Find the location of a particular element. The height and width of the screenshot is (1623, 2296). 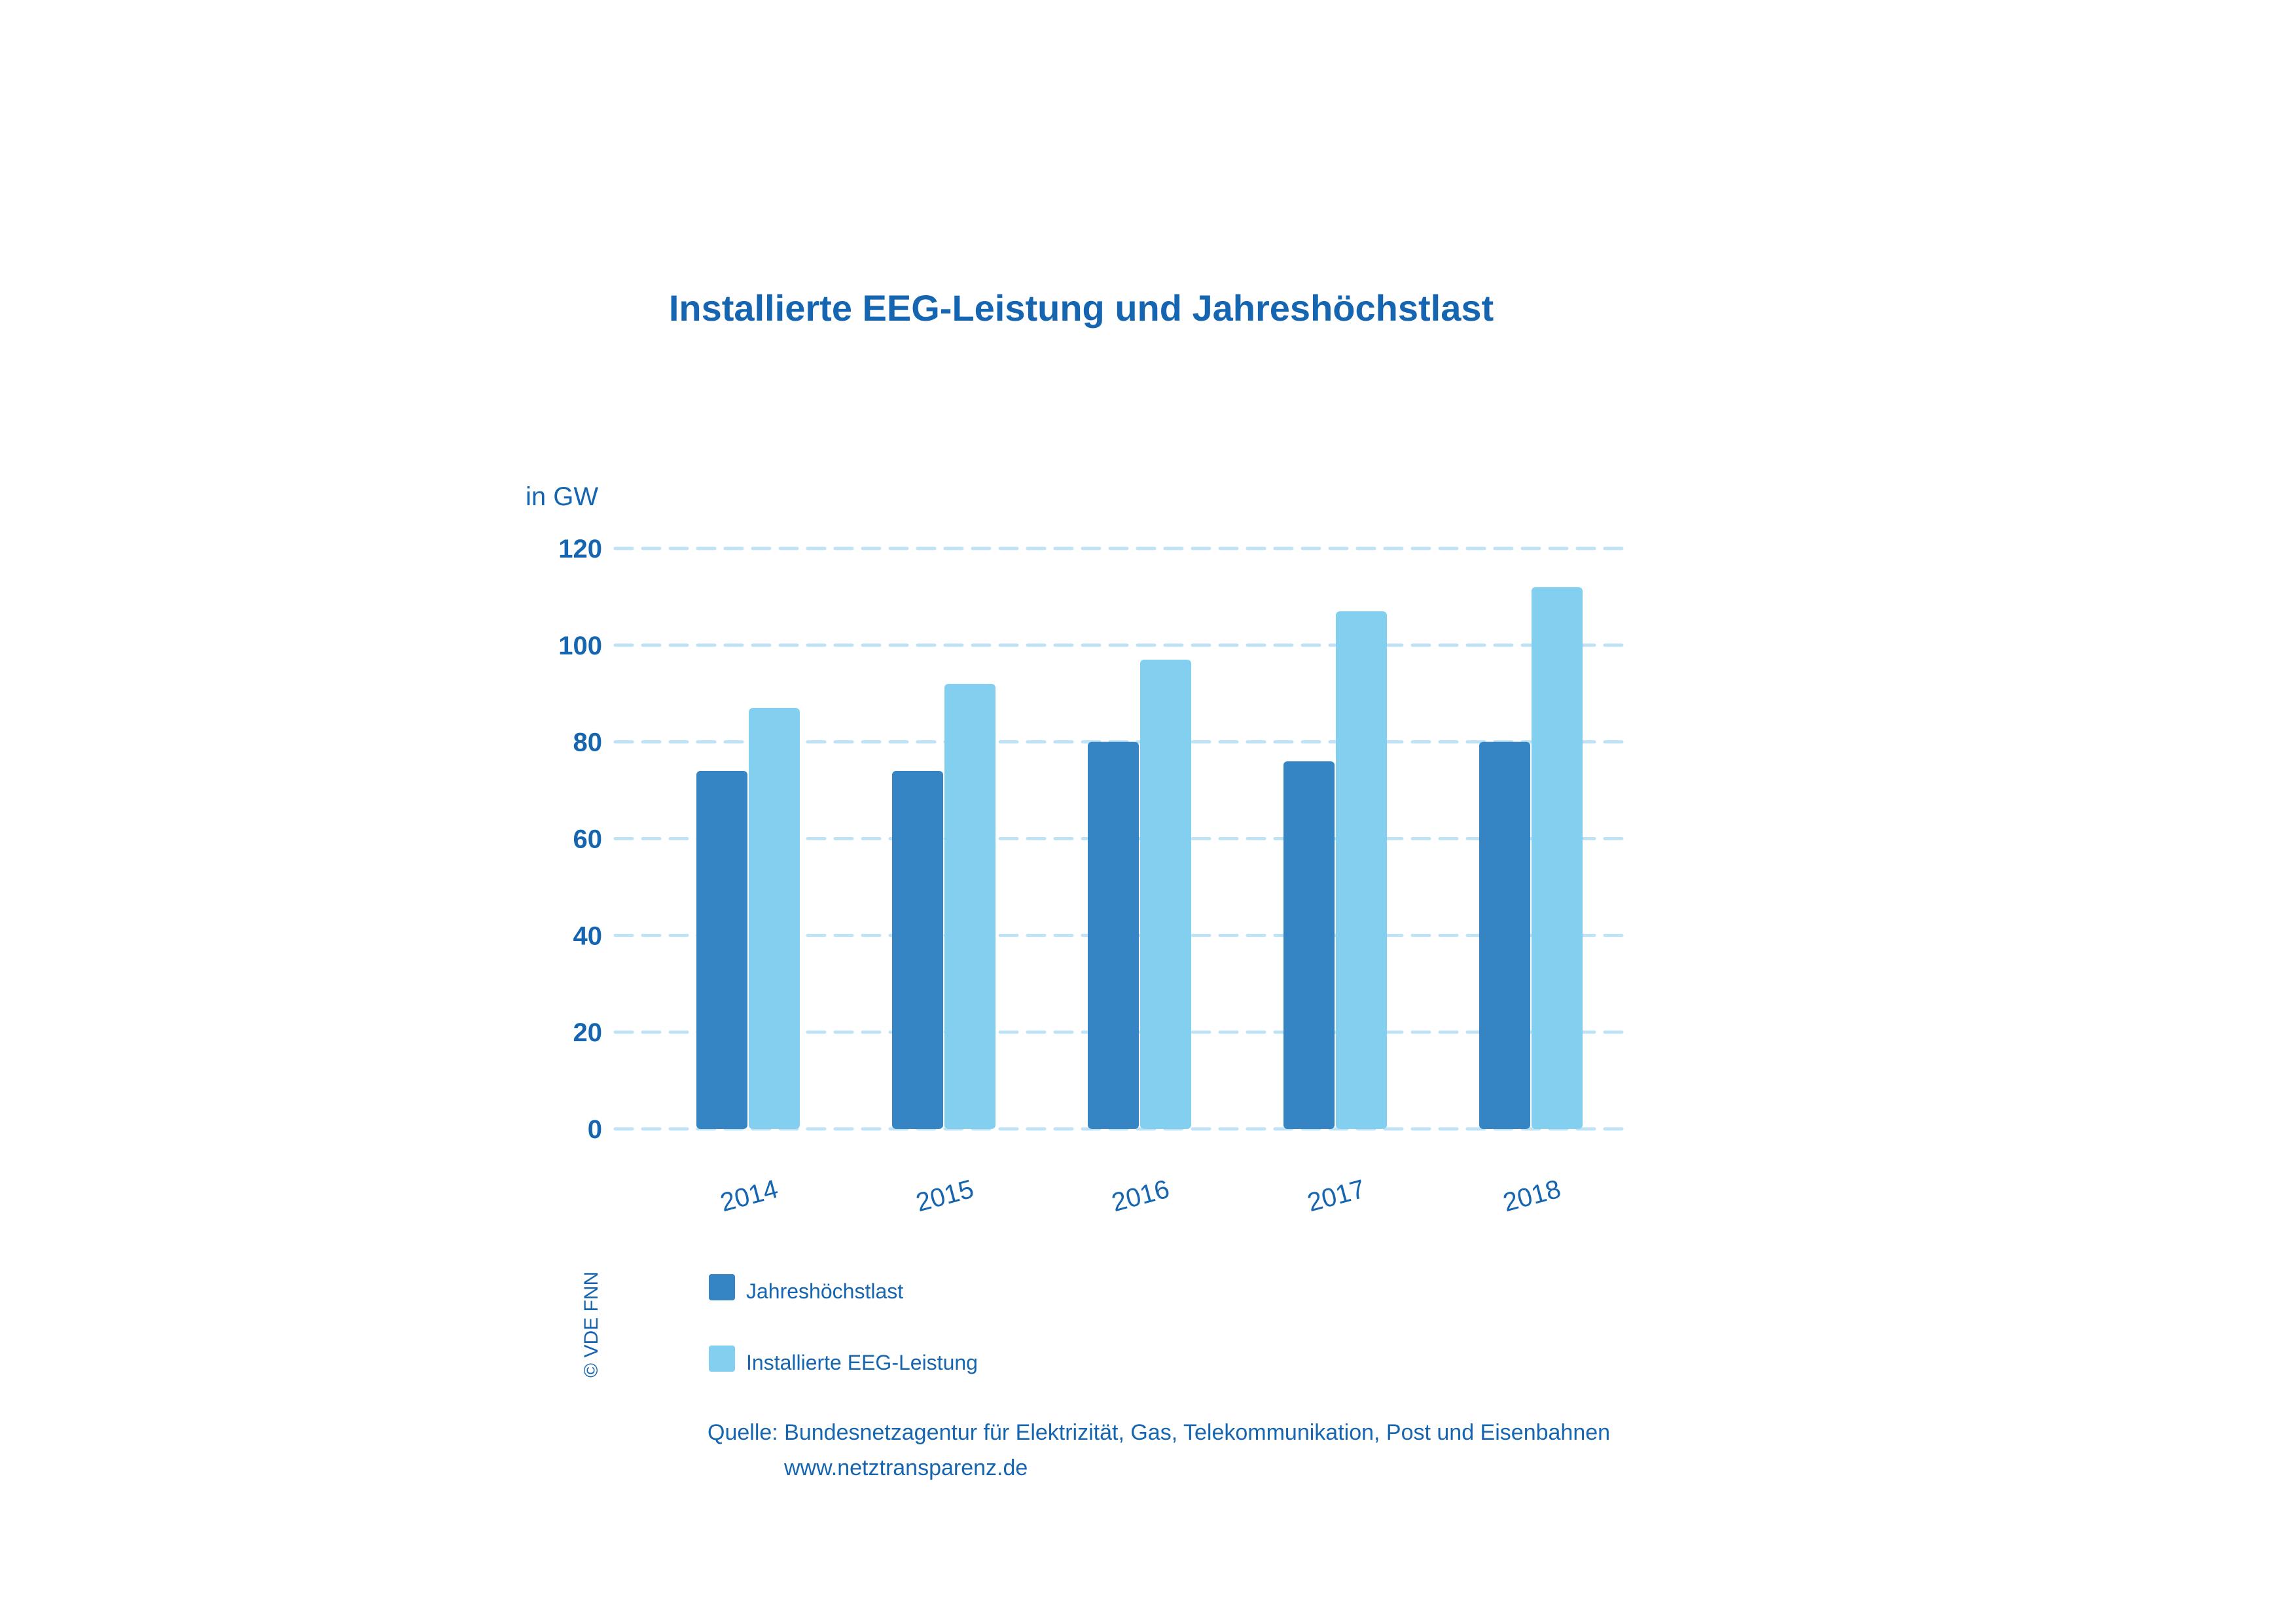

y-axis-label: in GW is located at coordinates (562, 496).